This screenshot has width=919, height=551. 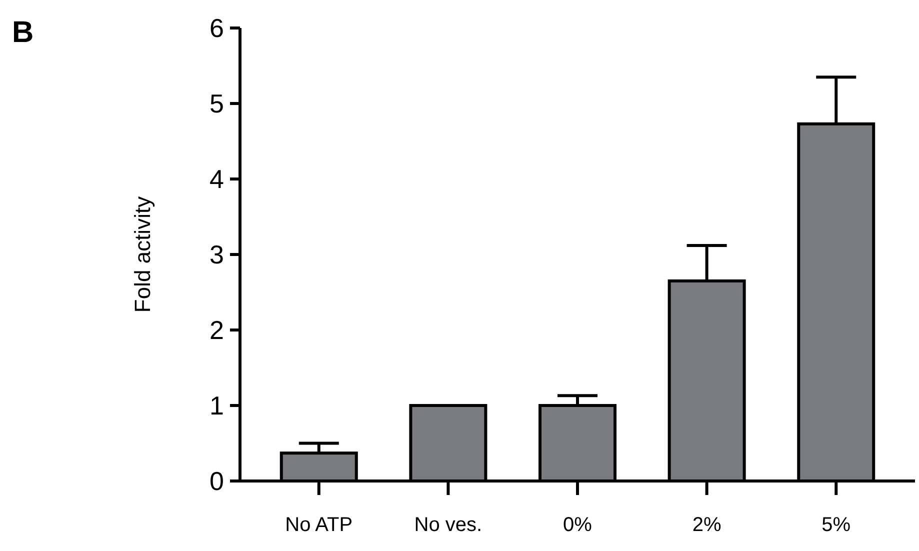 What do you see at coordinates (577, 525) in the screenshot?
I see `x-tick-label: 0%` at bounding box center [577, 525].